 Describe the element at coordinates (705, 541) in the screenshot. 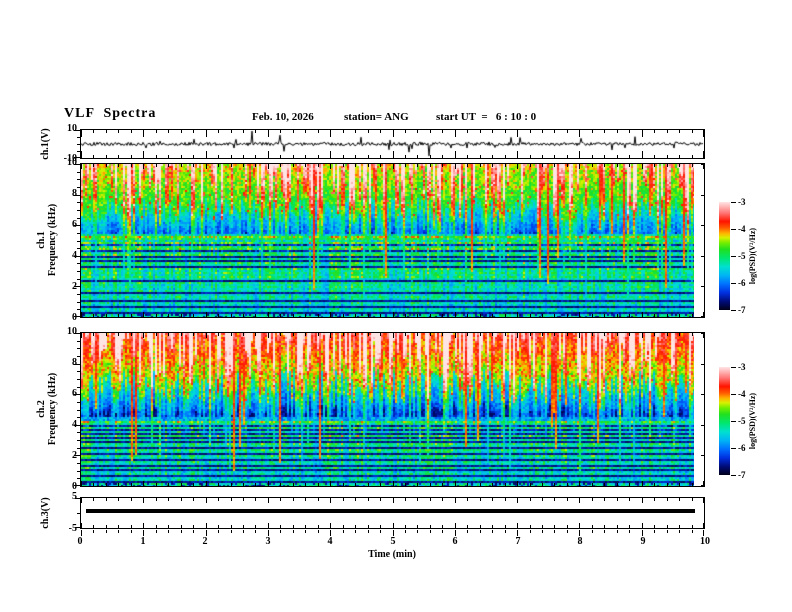

I see `x-tick-label: 10` at that location.